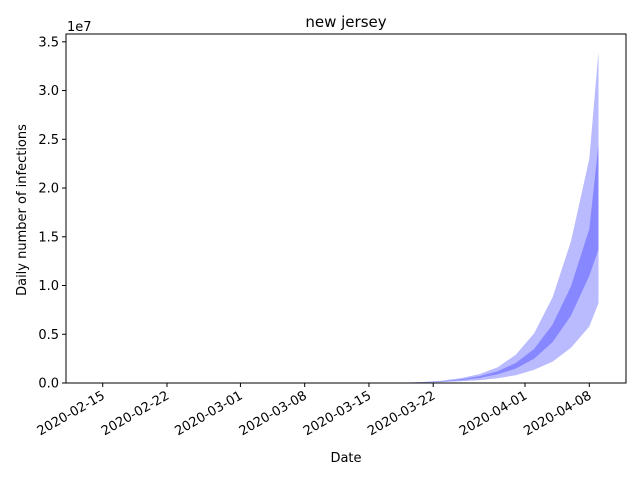 This screenshot has height=480, width=640. I want to click on x-axis-title: Date, so click(345, 458).